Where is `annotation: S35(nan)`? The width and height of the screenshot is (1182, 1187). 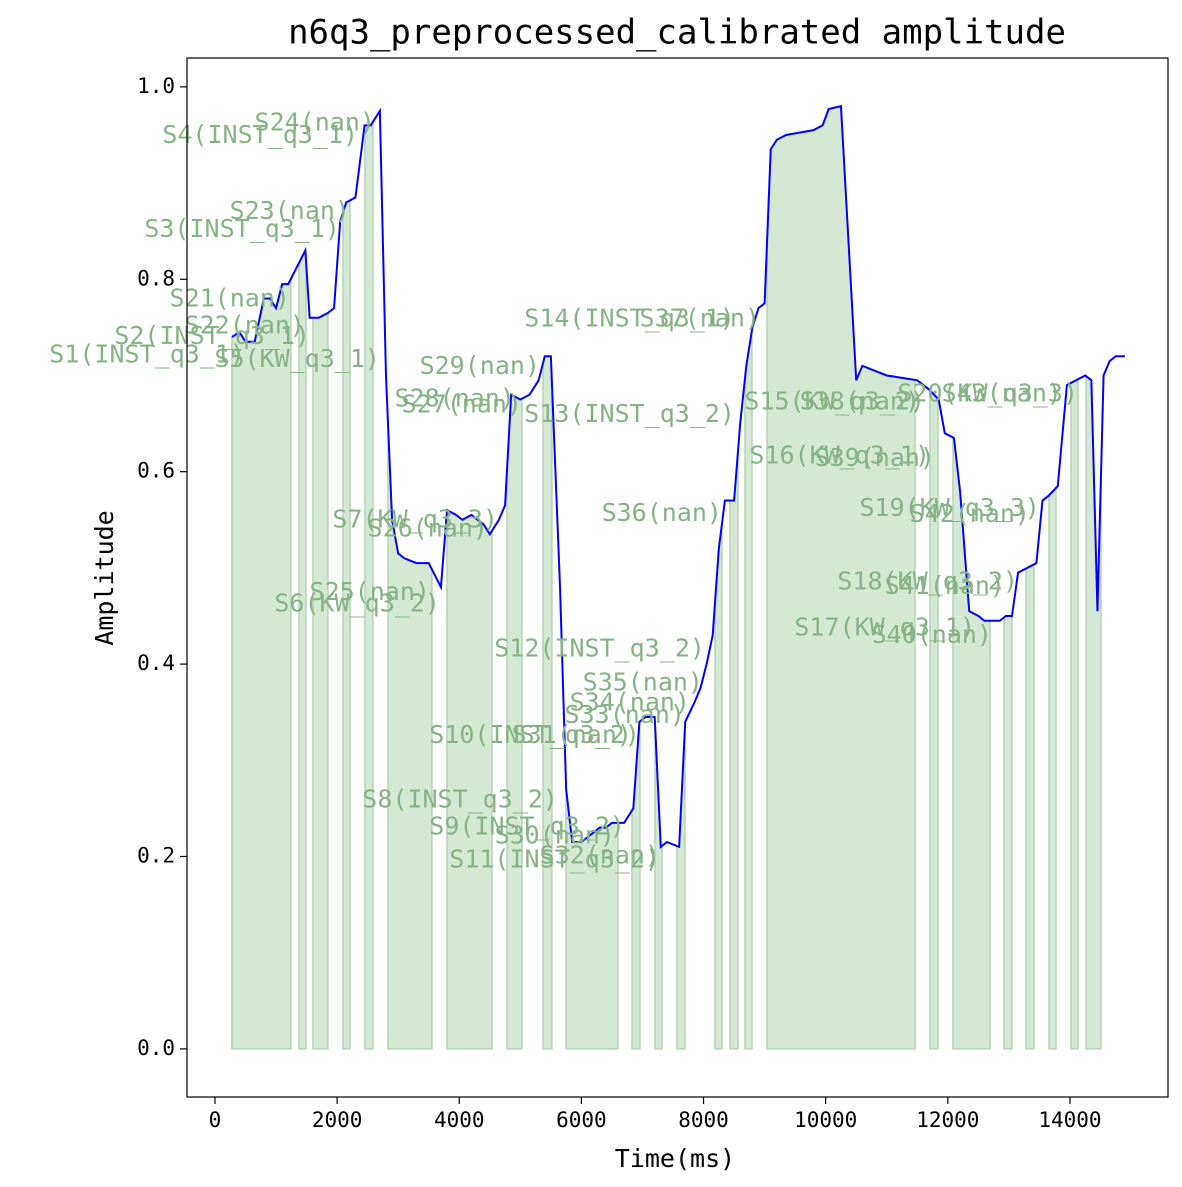 annotation: S35(nan) is located at coordinates (643, 681).